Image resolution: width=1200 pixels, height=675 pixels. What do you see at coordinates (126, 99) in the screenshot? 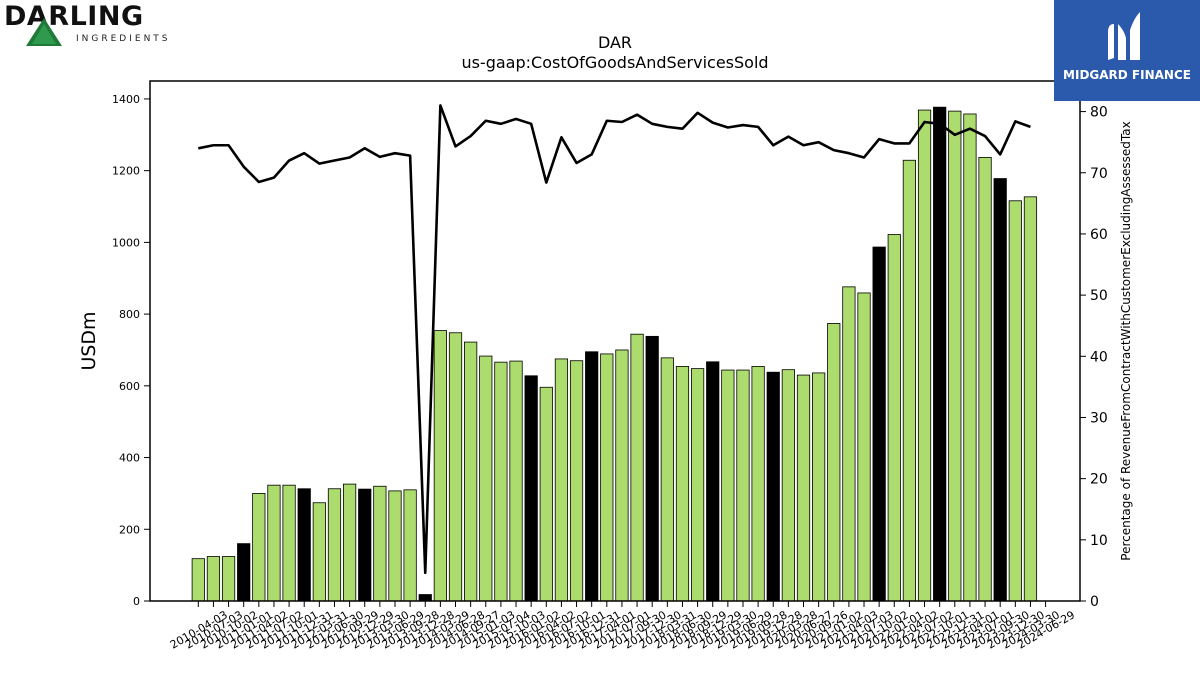
I see `y-tick-label: 1400` at bounding box center [126, 99].